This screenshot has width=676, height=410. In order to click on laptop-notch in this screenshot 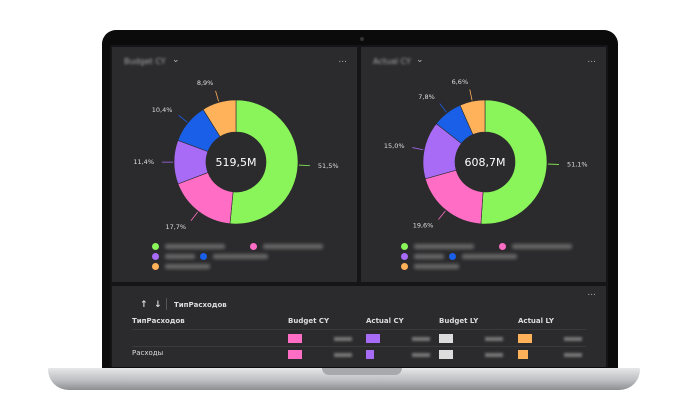, I will do `click(362, 371)`.